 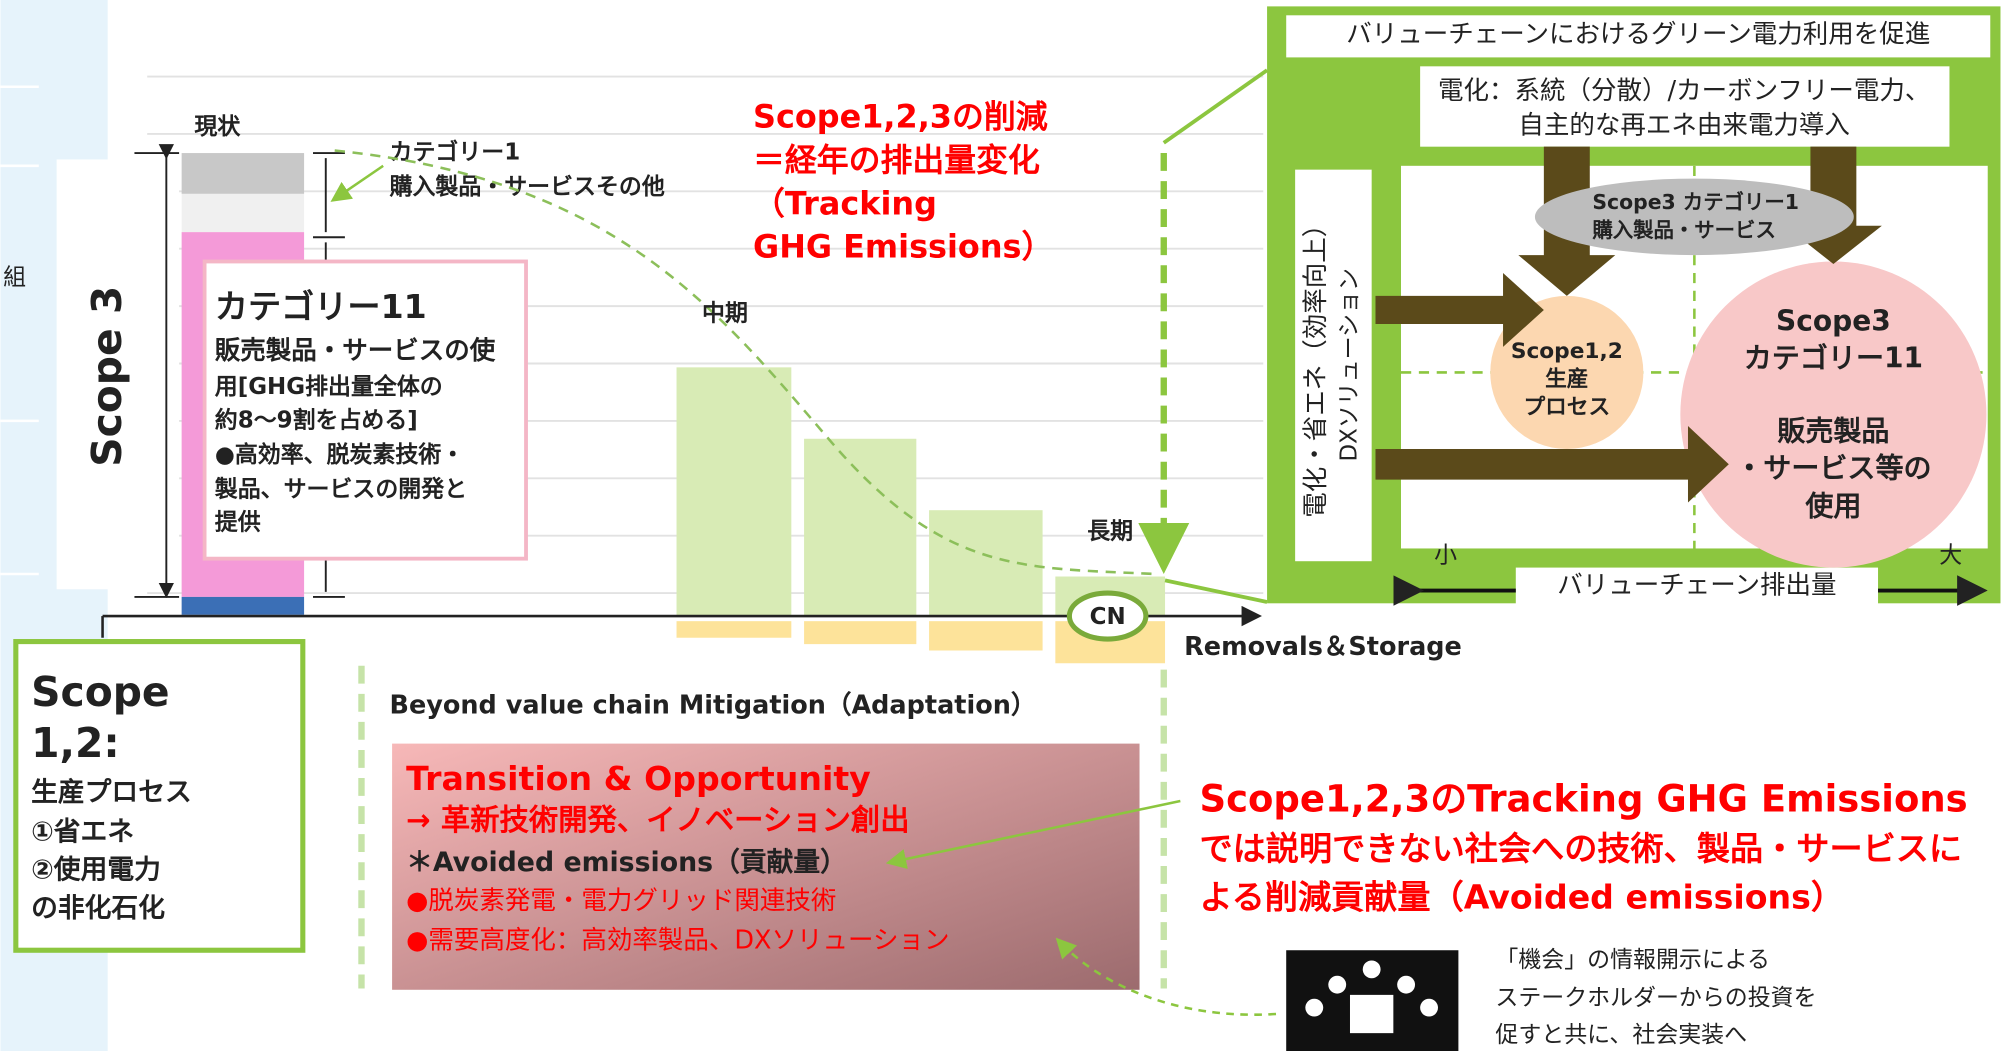 I want to click on transition-line: ●需要高度化：高効率製品、DXソリューション, so click(x=677, y=940).